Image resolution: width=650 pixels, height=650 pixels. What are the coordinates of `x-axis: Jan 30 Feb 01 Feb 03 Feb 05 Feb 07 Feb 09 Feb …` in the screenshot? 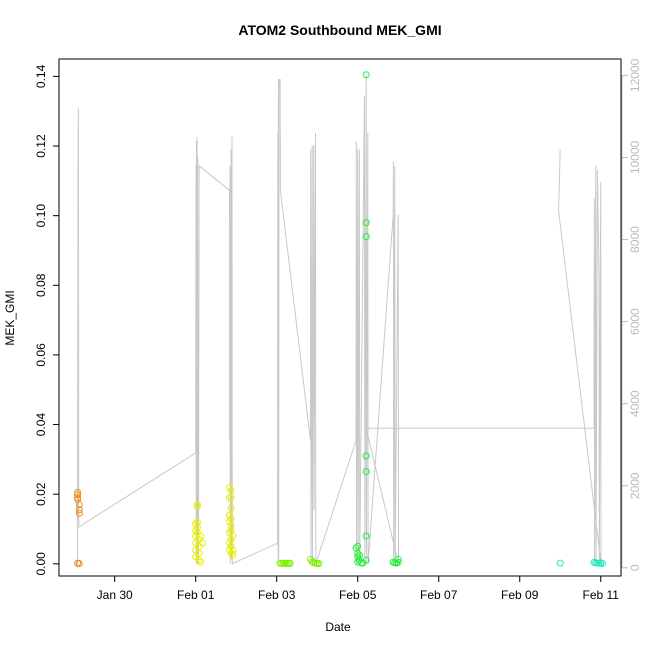 It's located at (358, 589).